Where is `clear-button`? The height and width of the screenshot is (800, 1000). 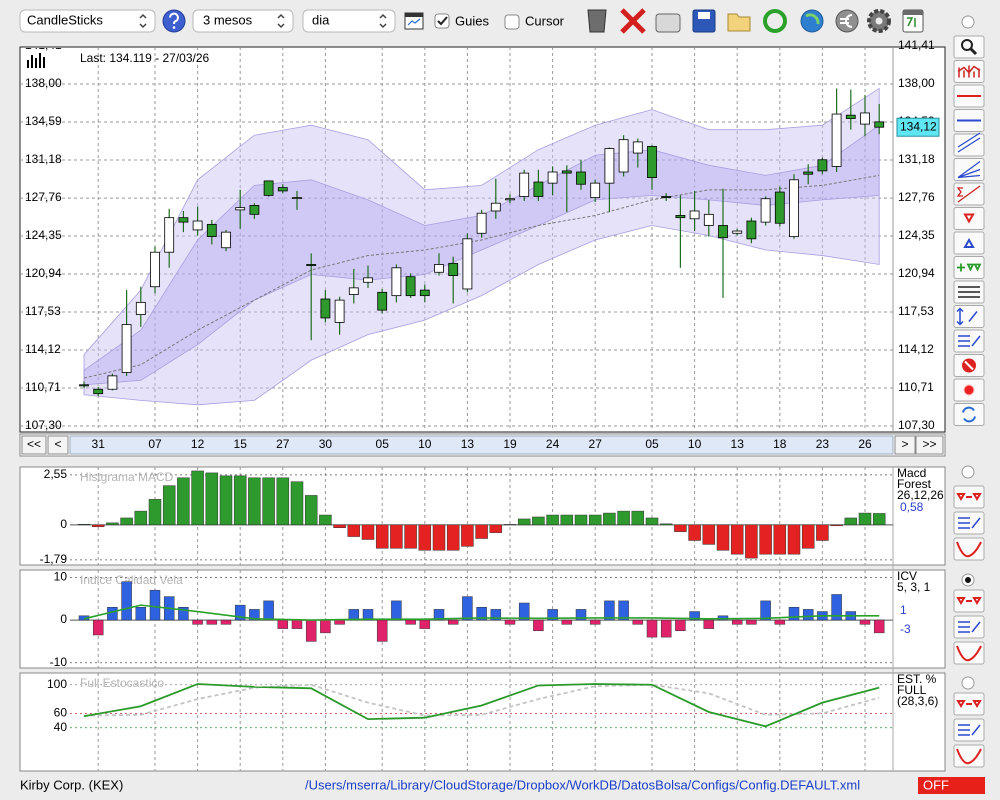 clear-button is located at coordinates (633, 21).